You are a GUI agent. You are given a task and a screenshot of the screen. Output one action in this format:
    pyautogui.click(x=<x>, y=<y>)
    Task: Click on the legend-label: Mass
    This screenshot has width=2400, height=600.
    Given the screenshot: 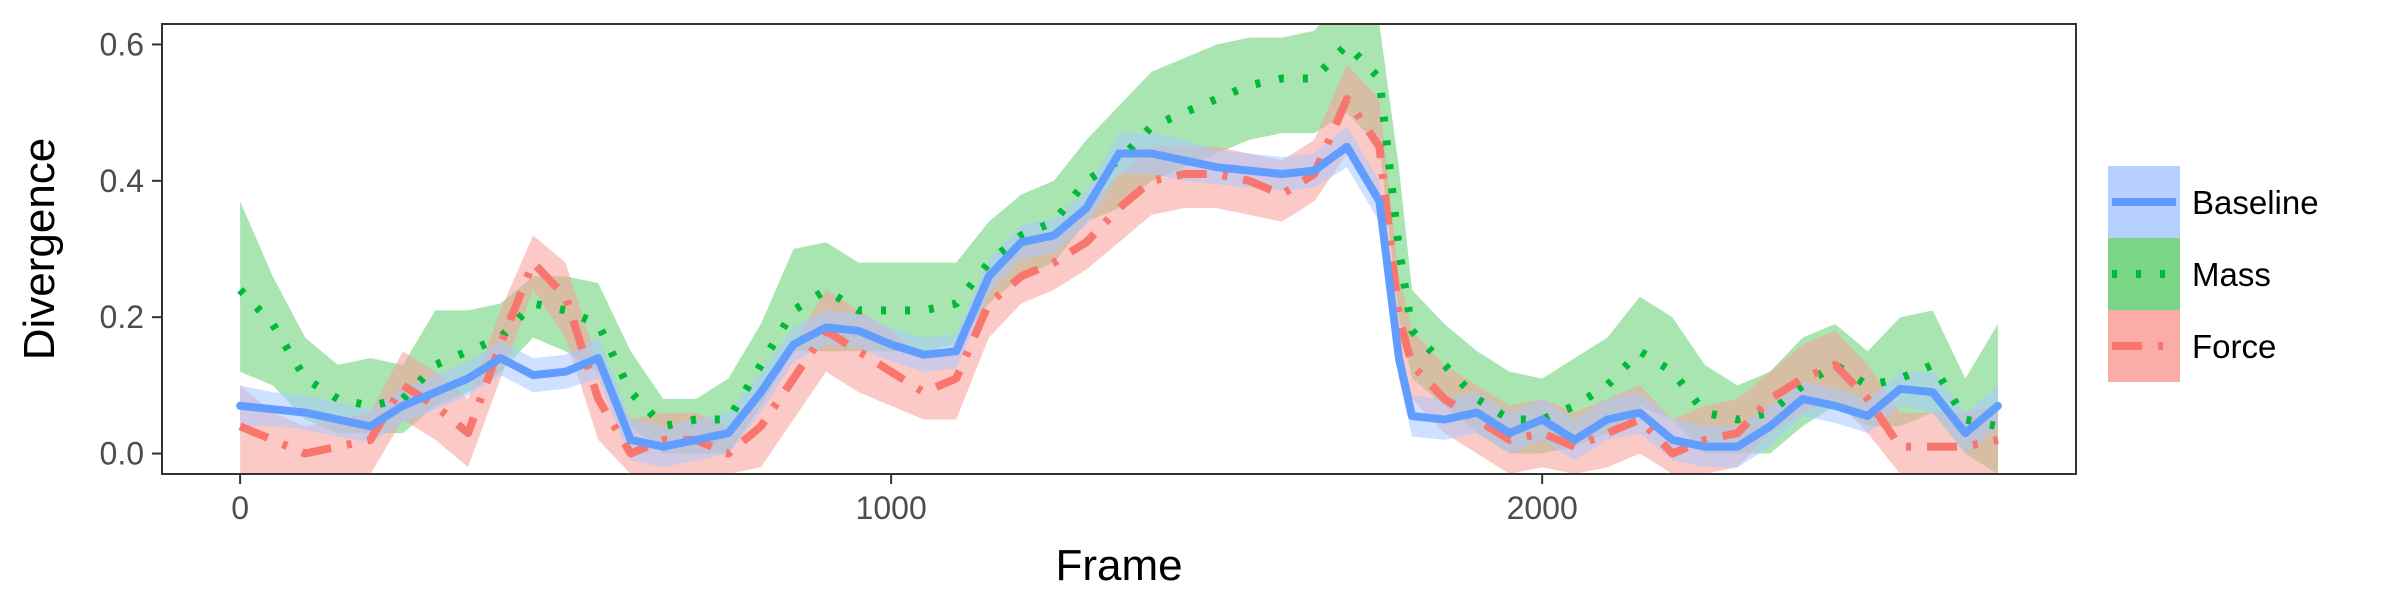 What is the action you would take?
    pyautogui.click(x=2231, y=274)
    